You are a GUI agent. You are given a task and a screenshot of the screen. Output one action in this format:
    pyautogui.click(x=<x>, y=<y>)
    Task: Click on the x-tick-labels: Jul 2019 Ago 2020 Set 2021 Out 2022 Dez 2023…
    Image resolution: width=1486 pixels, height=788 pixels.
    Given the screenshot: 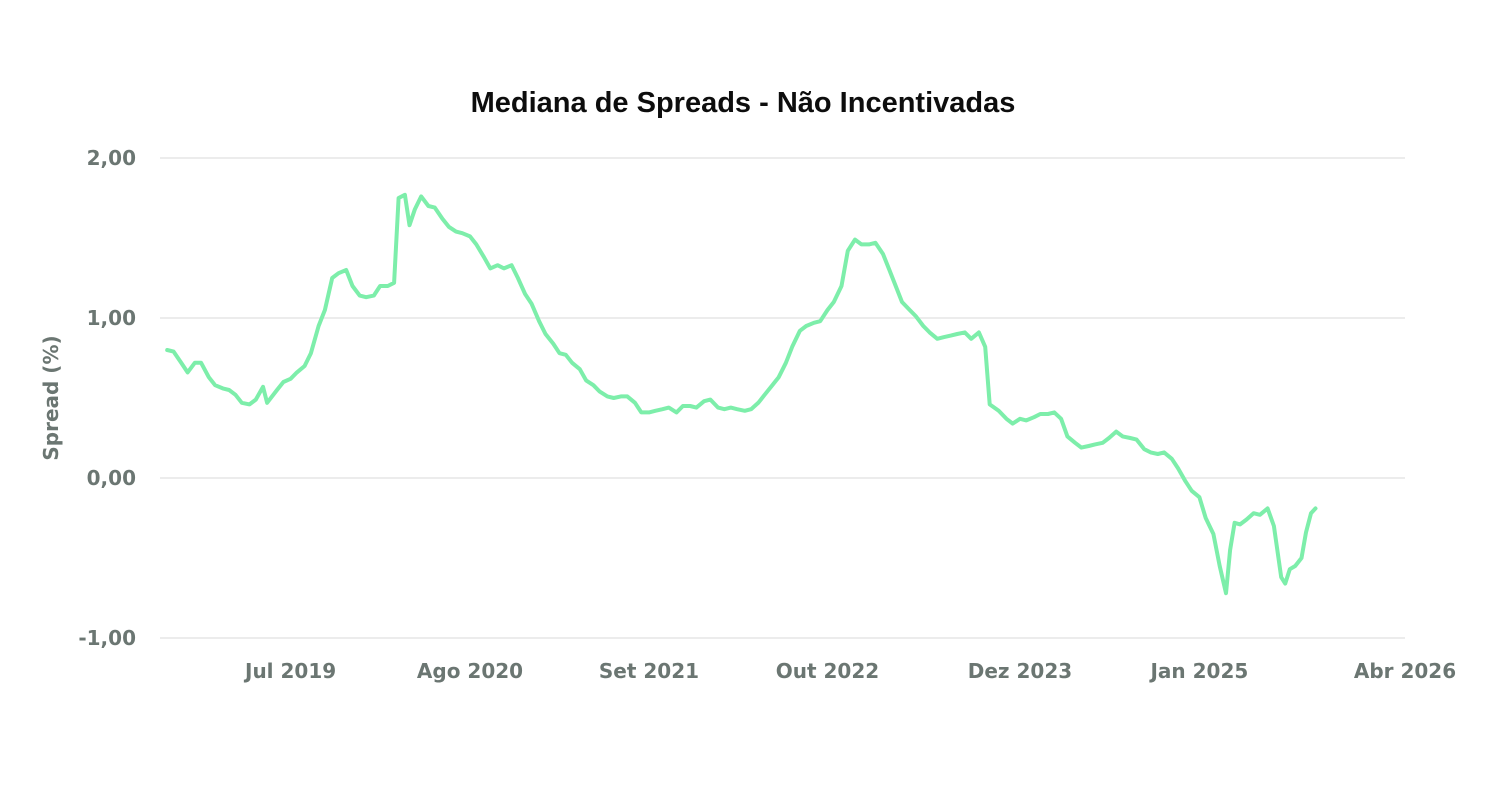 What is the action you would take?
    pyautogui.click(x=849, y=671)
    